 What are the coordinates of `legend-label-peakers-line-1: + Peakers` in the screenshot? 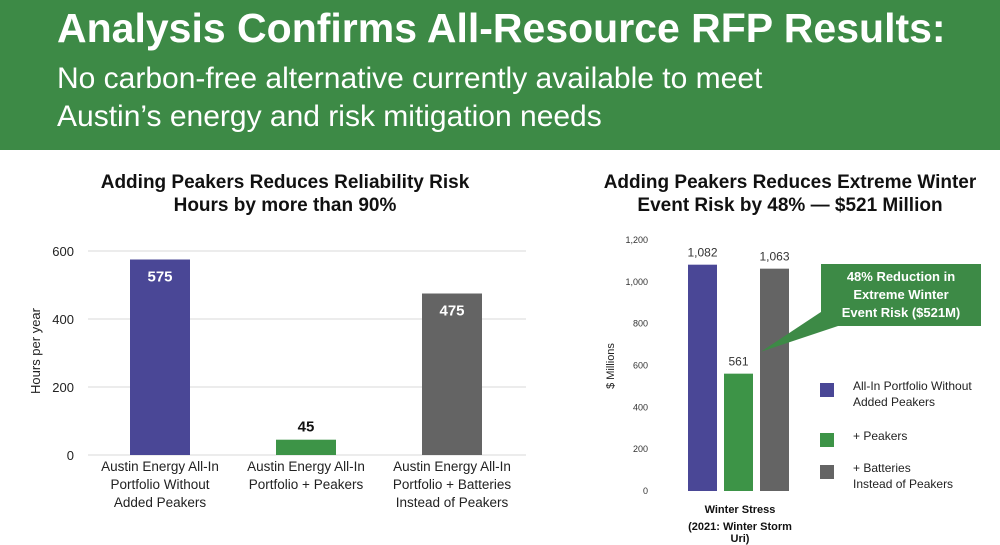 It's located at (880, 436).